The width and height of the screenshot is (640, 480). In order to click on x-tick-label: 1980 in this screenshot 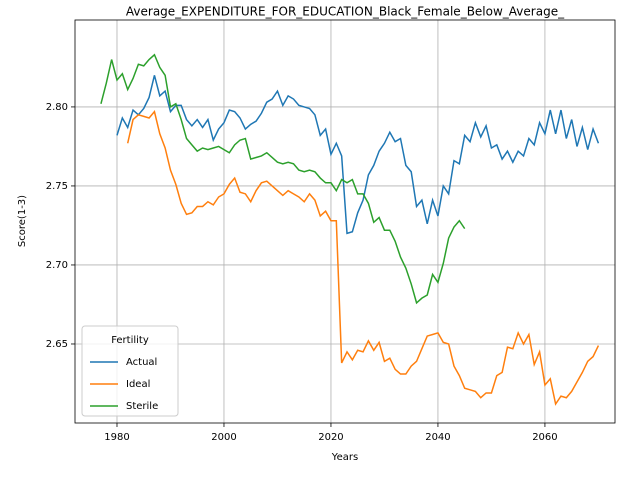, I will do `click(116, 437)`.